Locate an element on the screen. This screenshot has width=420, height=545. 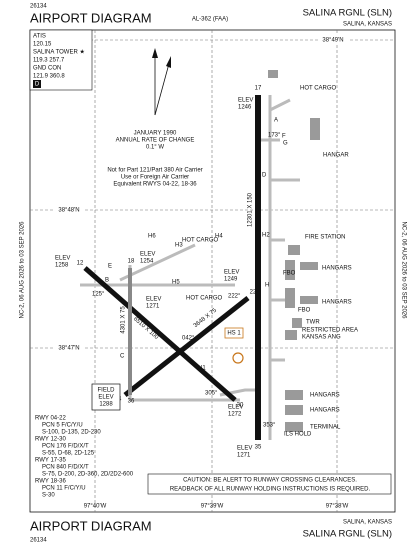
latitude: 38°49'N is located at coordinates (332, 41).